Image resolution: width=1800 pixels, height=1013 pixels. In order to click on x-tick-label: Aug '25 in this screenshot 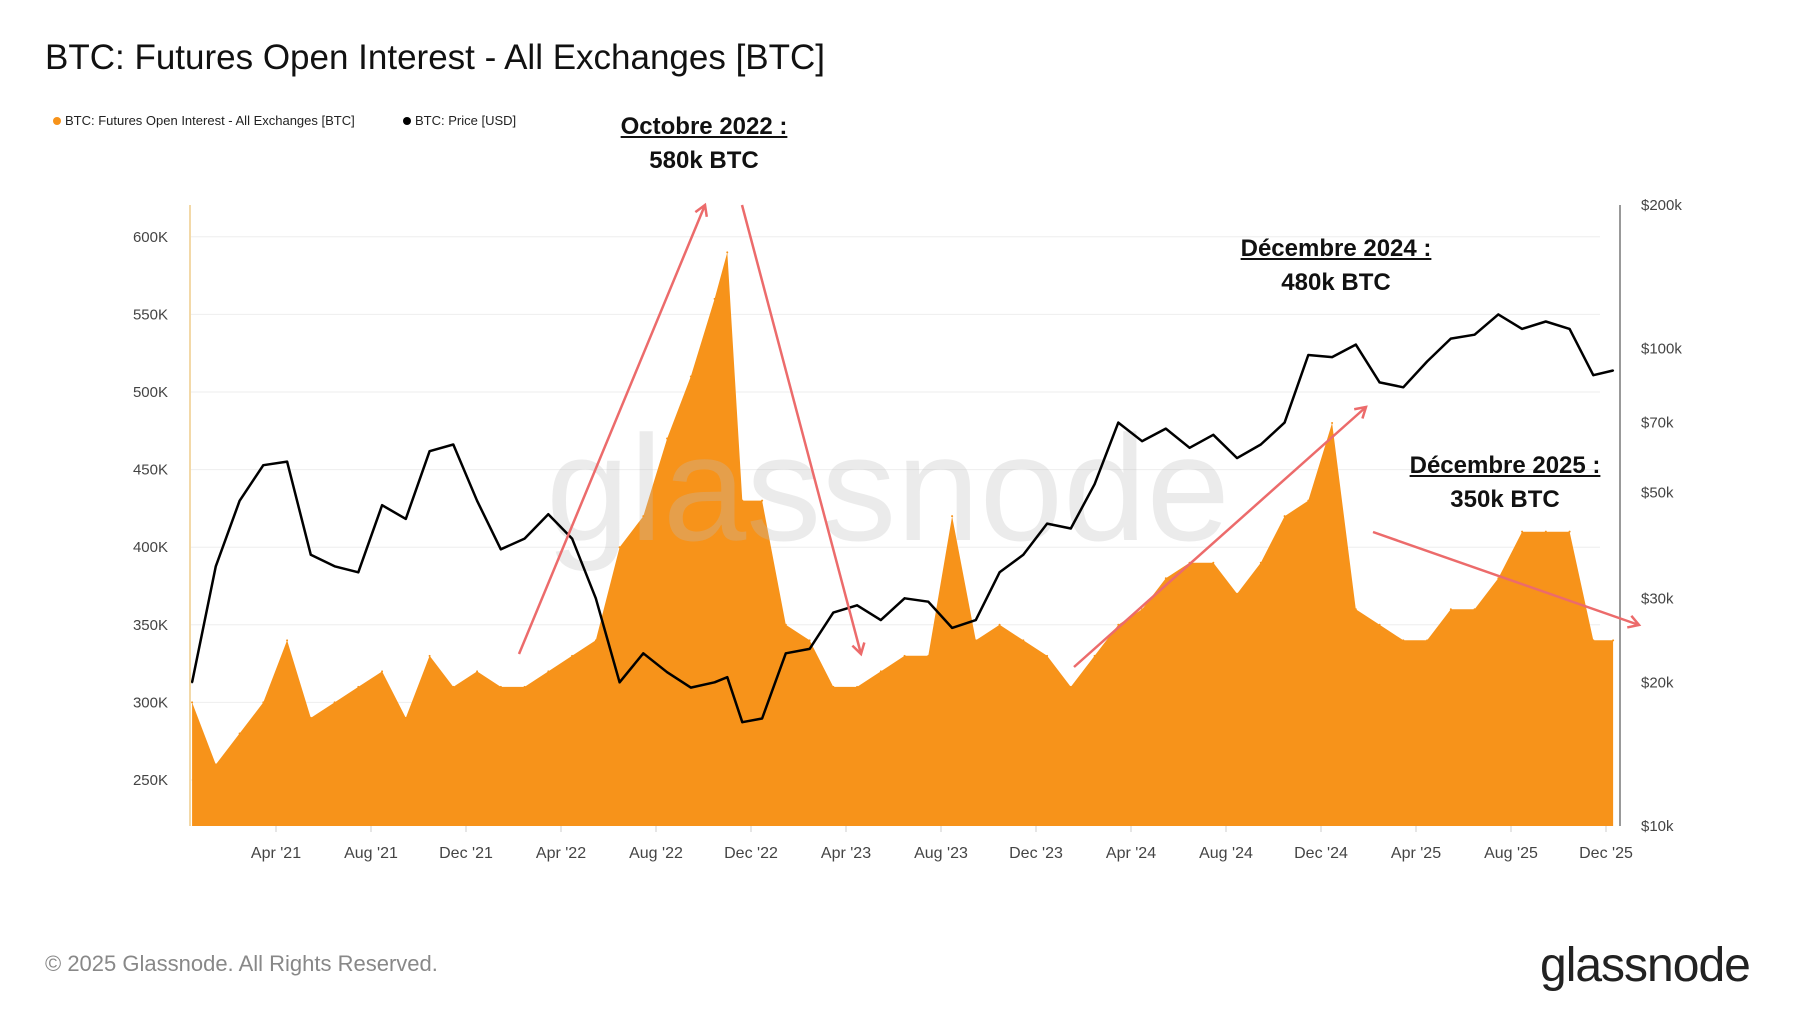, I will do `click(1511, 853)`.